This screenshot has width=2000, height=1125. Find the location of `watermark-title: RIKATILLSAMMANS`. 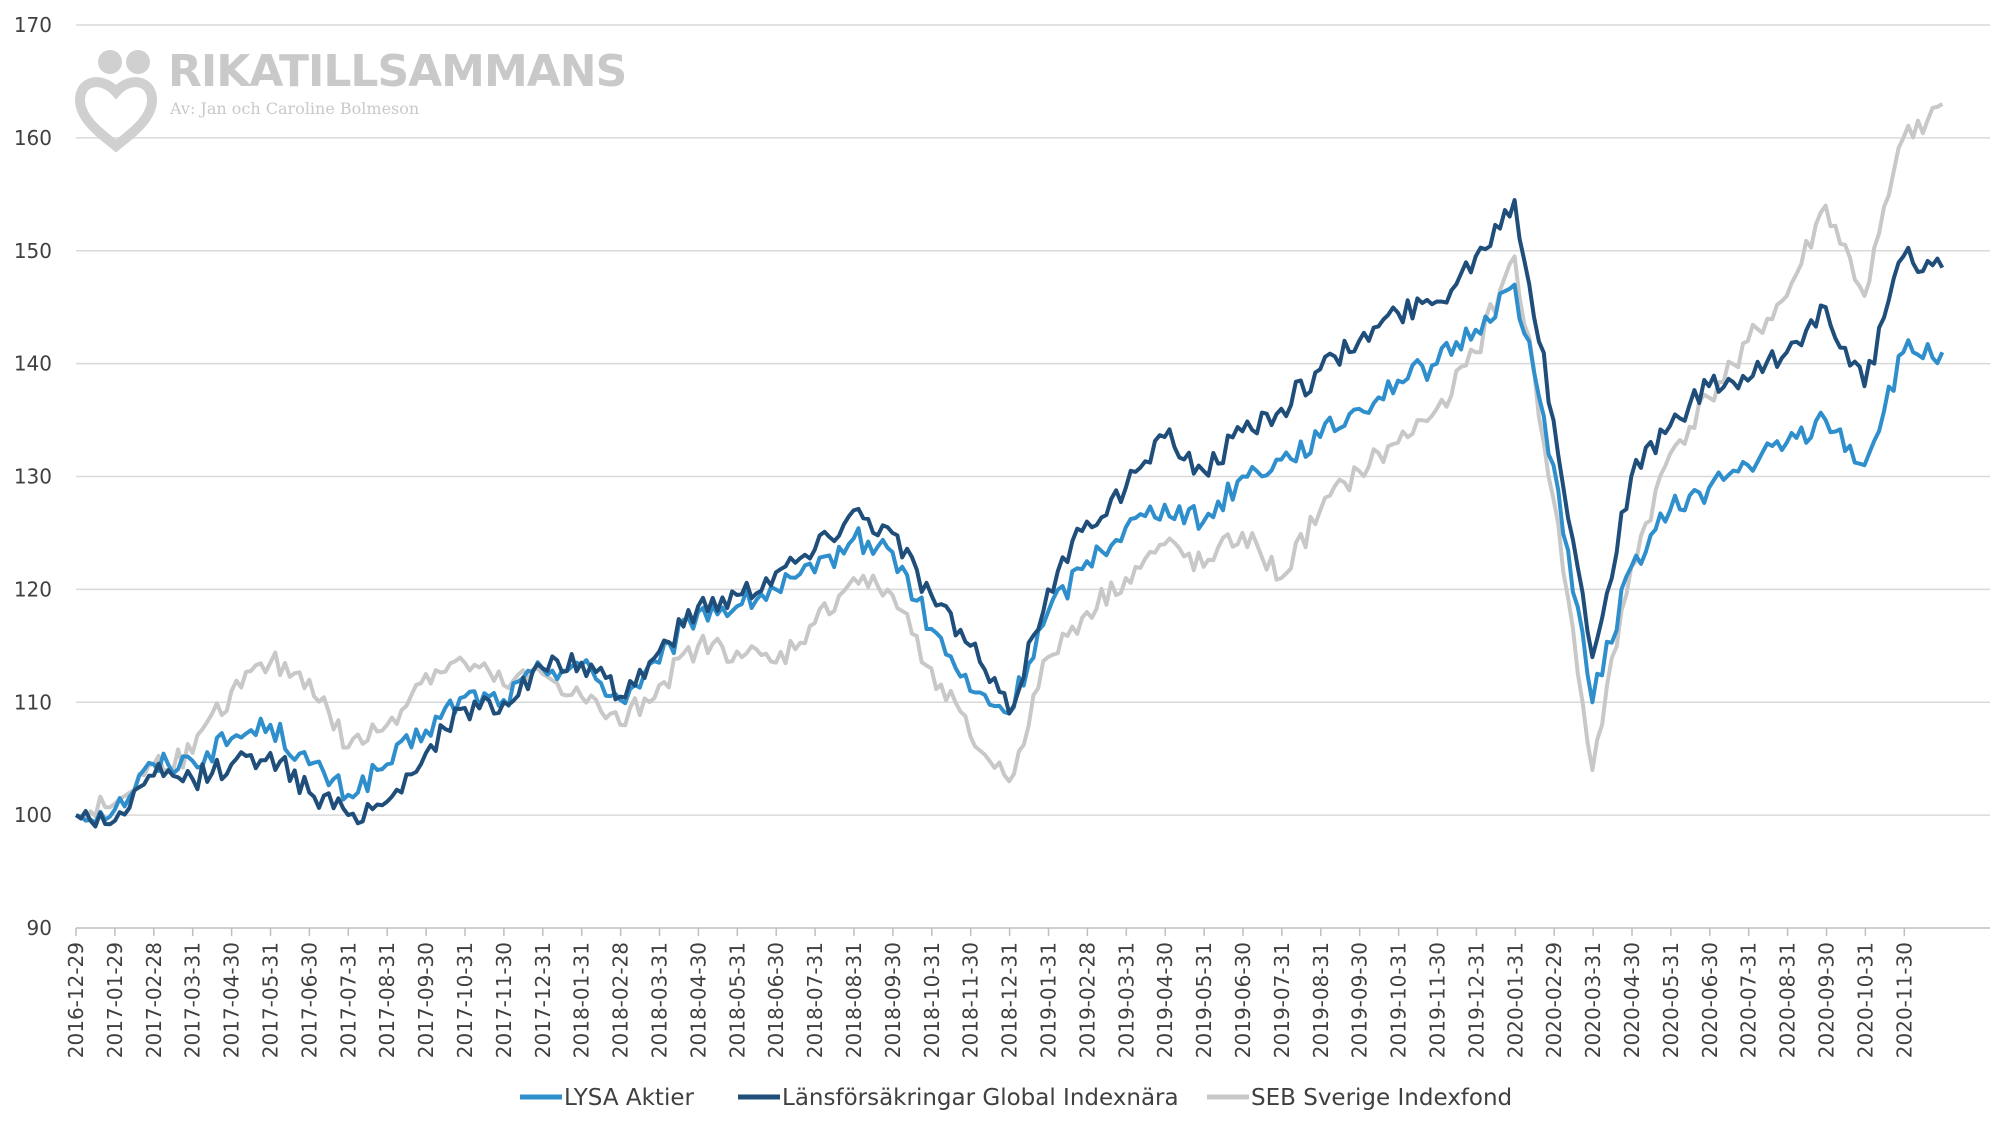

watermark-title: RIKATILLSAMMANS is located at coordinates (397, 71).